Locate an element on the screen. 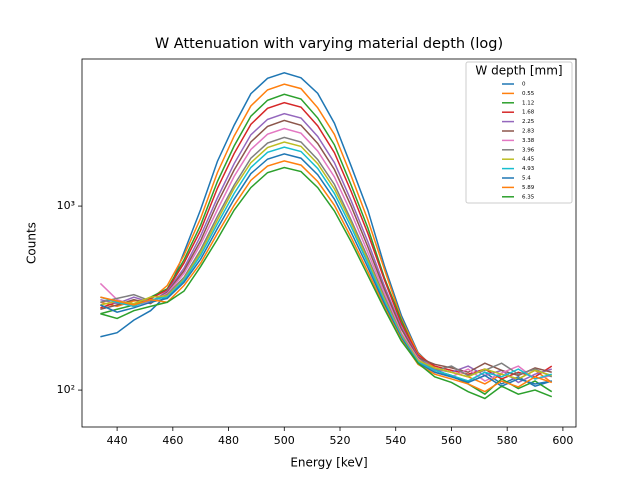 The image size is (640, 480). y-tick-label: 10² is located at coordinates (66, 389).